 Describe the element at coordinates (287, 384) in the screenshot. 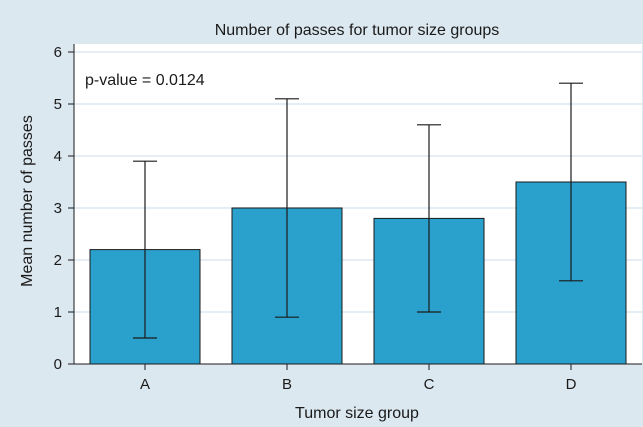

I see `x-tick-label-B: B` at that location.